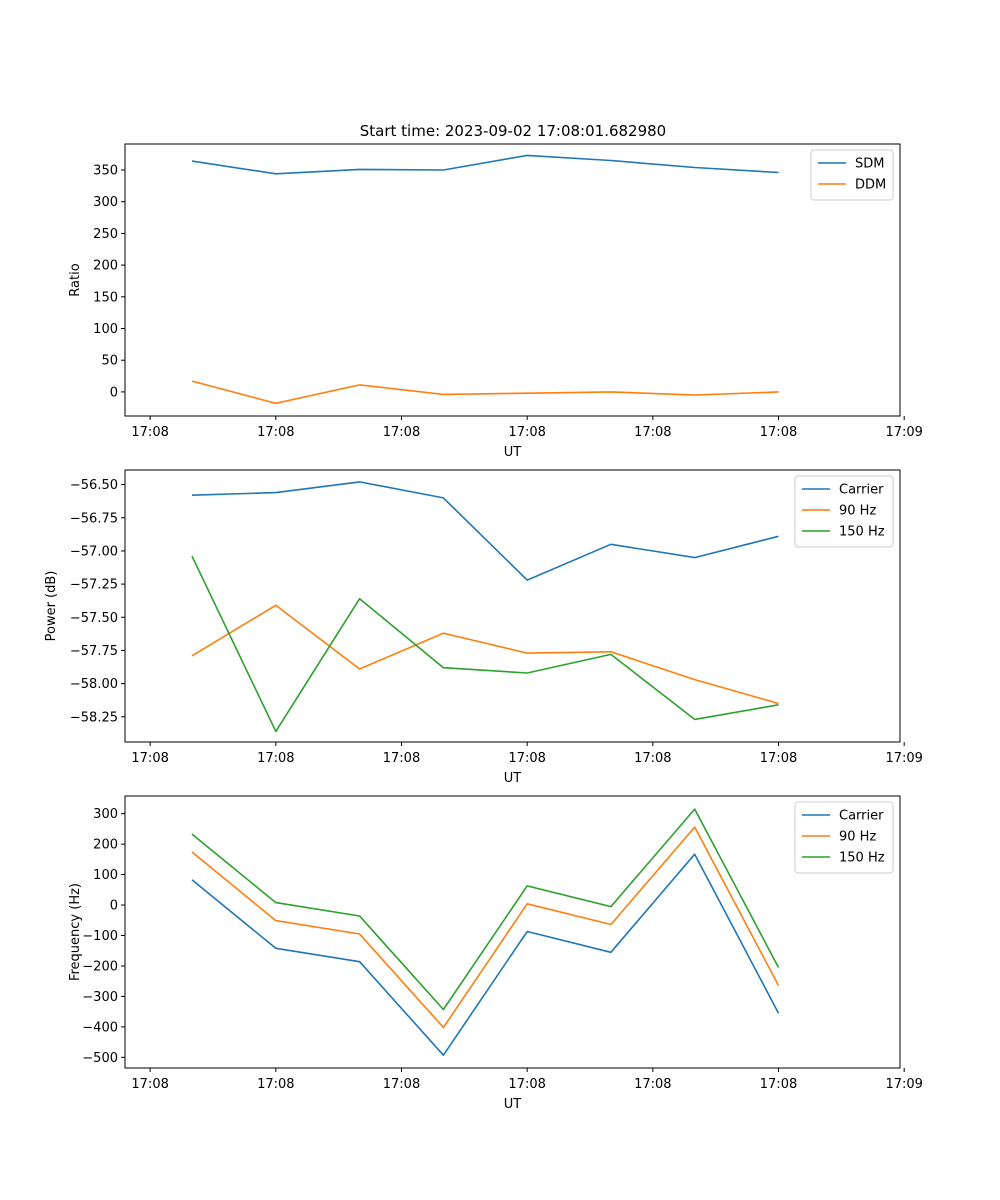 The height and width of the screenshot is (1200, 1000). What do you see at coordinates (94, 684) in the screenshot?
I see `y-tick-label: −58.00` at bounding box center [94, 684].